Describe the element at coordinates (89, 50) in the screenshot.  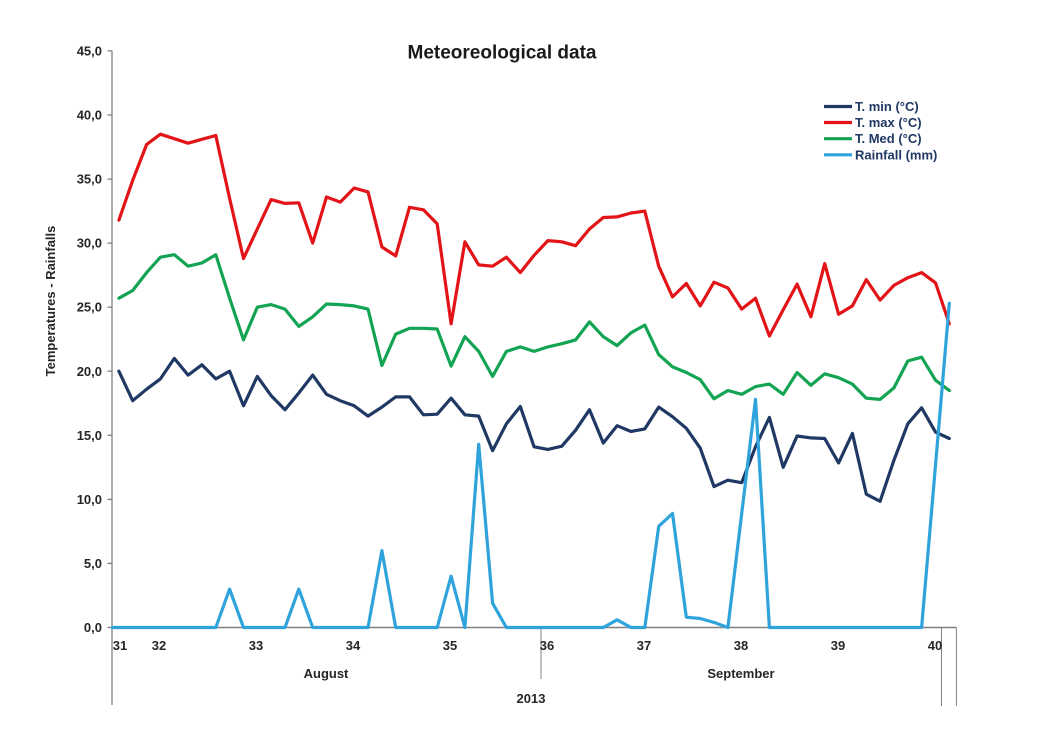
I see `svg-text: 45,0` at that location.